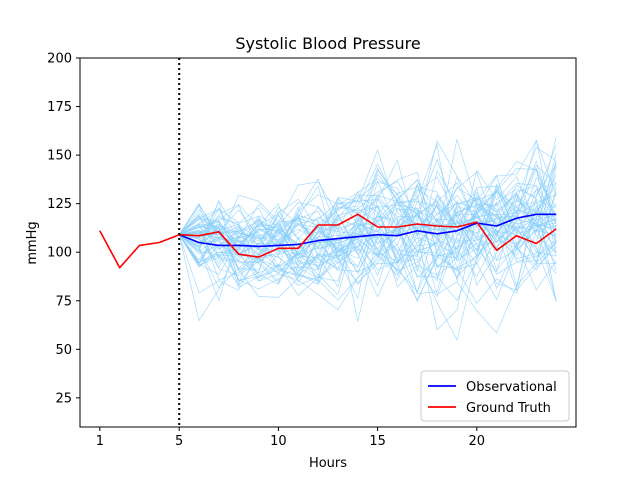  Describe the element at coordinates (63, 301) in the screenshot. I see `y-tick-label: 75` at that location.